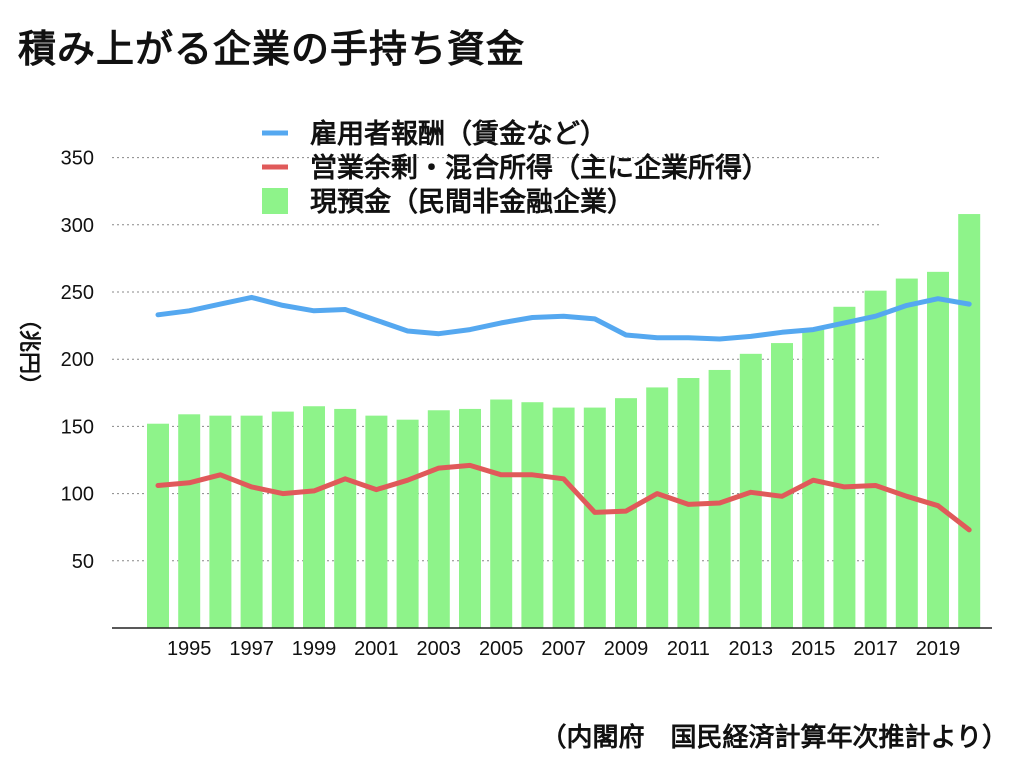 The image size is (1024, 768). I want to click on y-tick-label: 300, so click(77, 226).